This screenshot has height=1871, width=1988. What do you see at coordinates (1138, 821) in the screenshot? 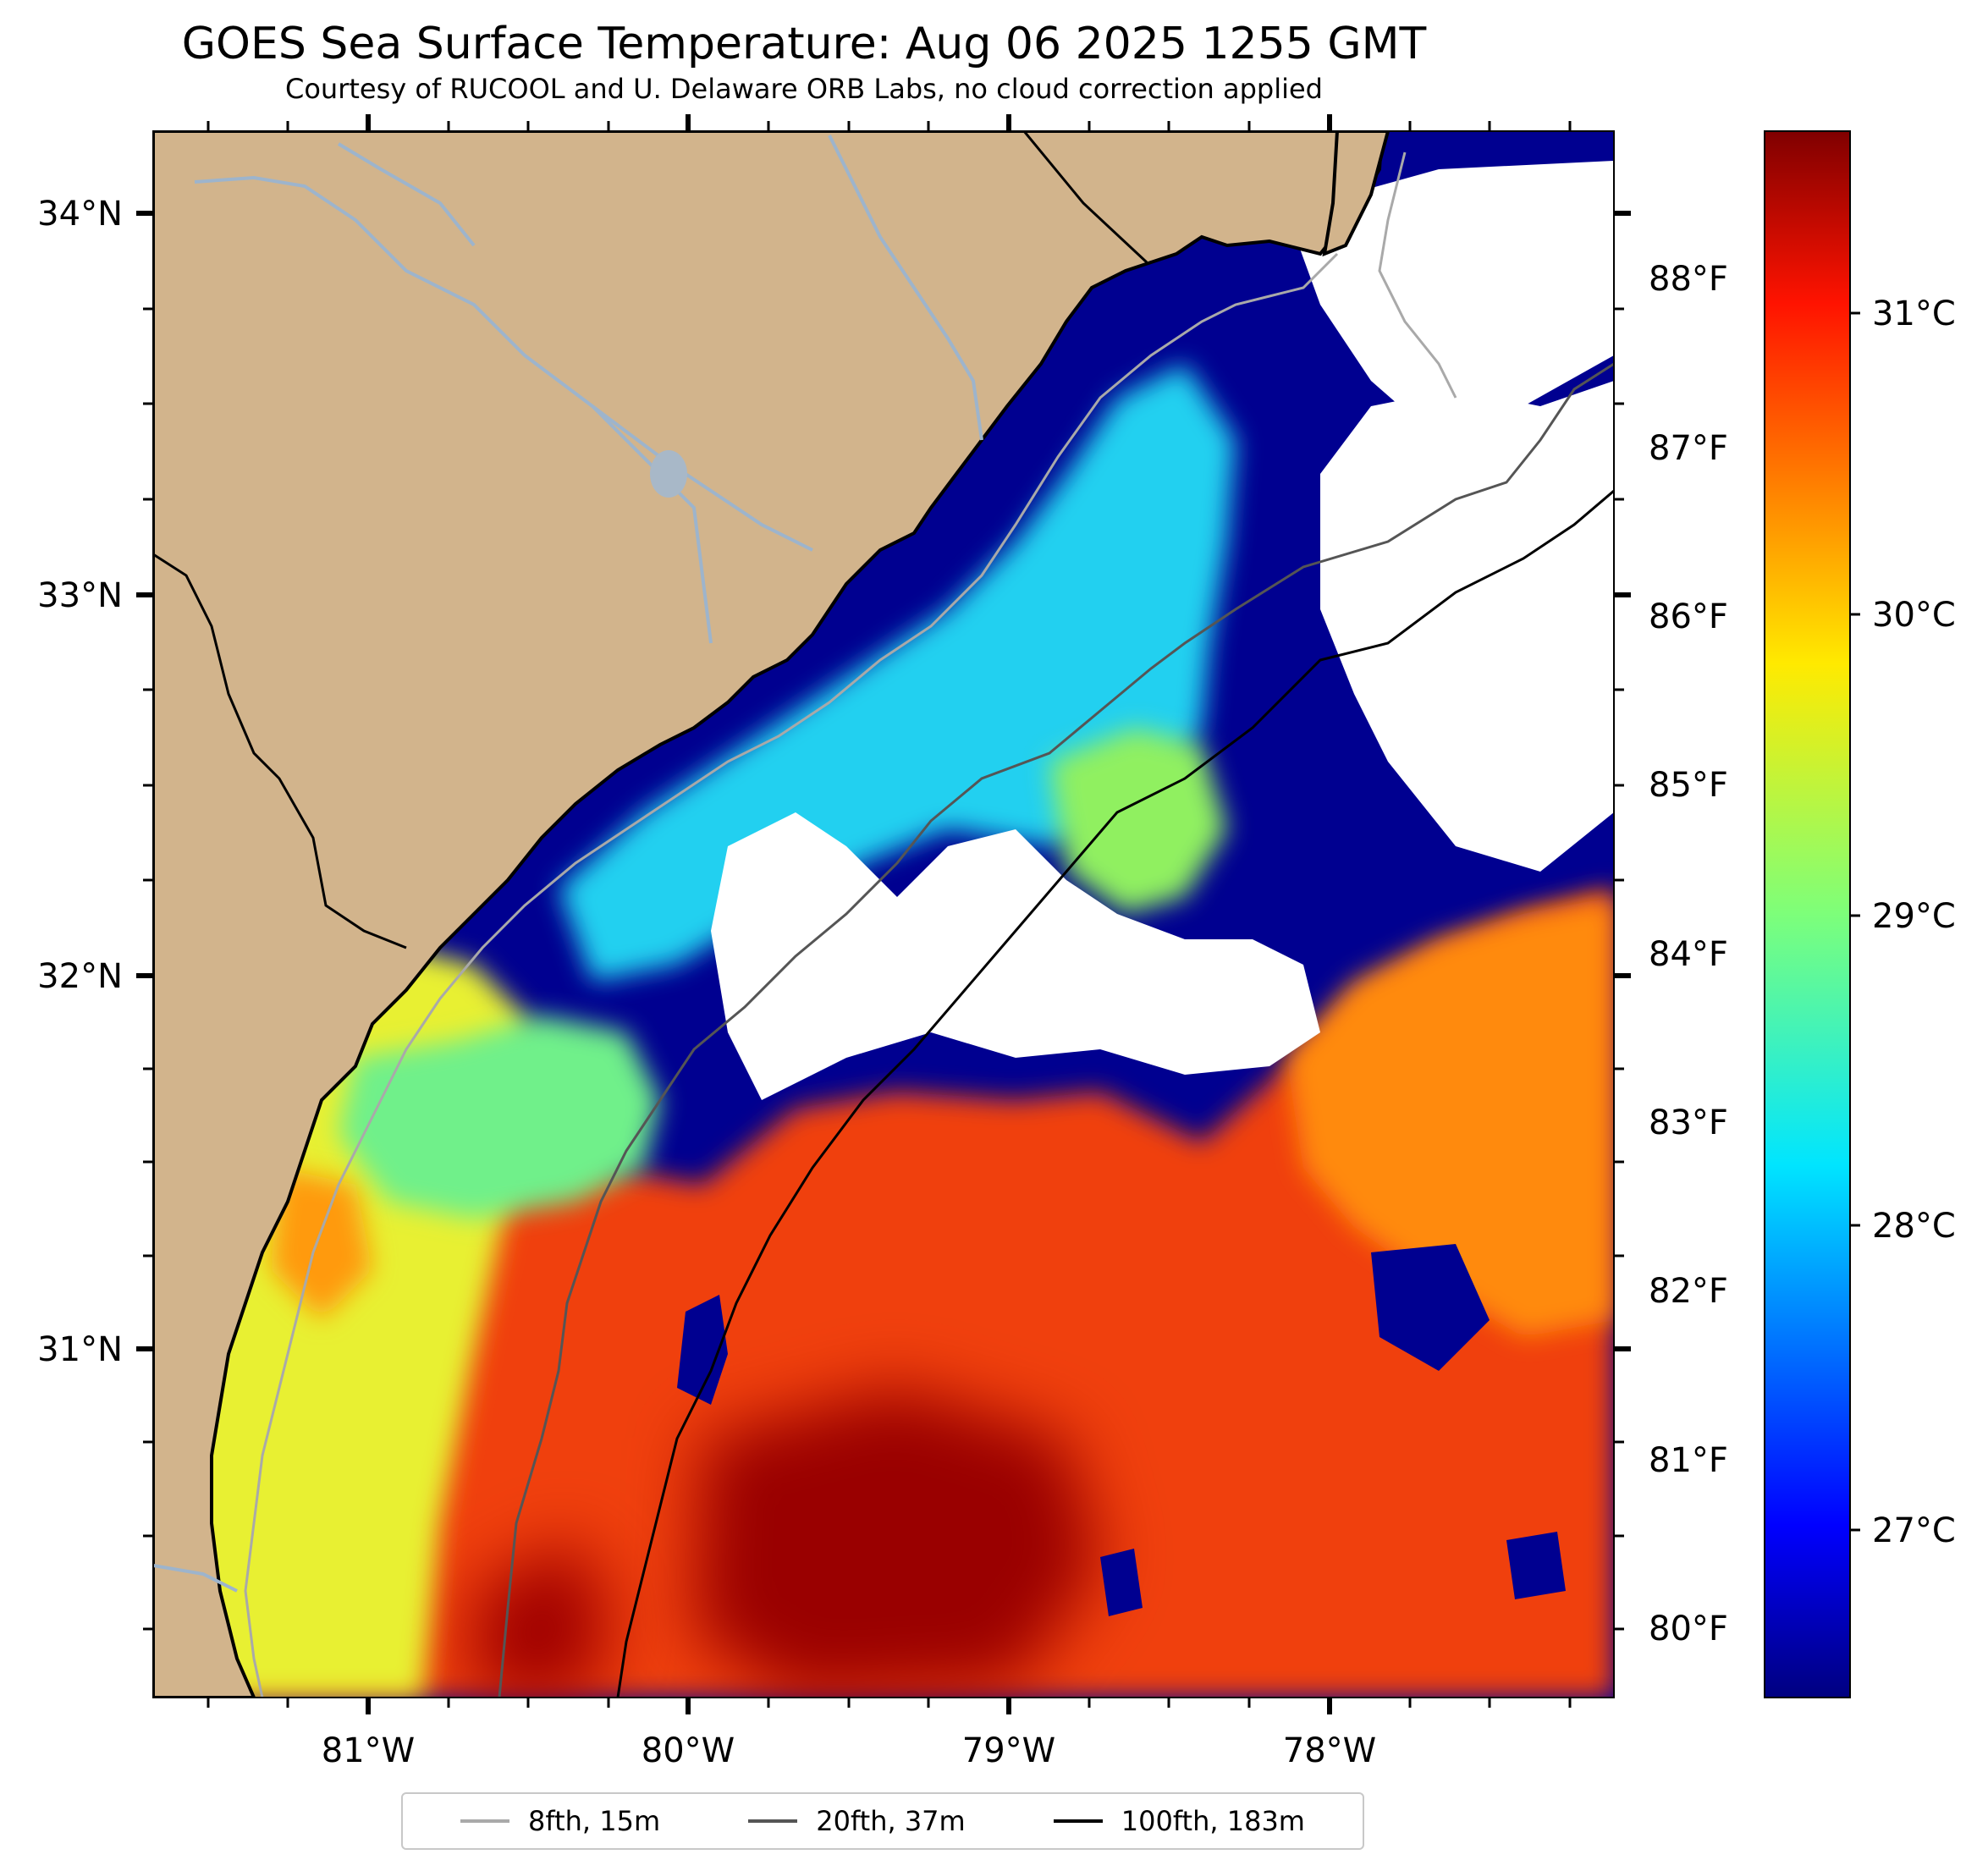
I see `offshore-green-patch` at bounding box center [1138, 821].